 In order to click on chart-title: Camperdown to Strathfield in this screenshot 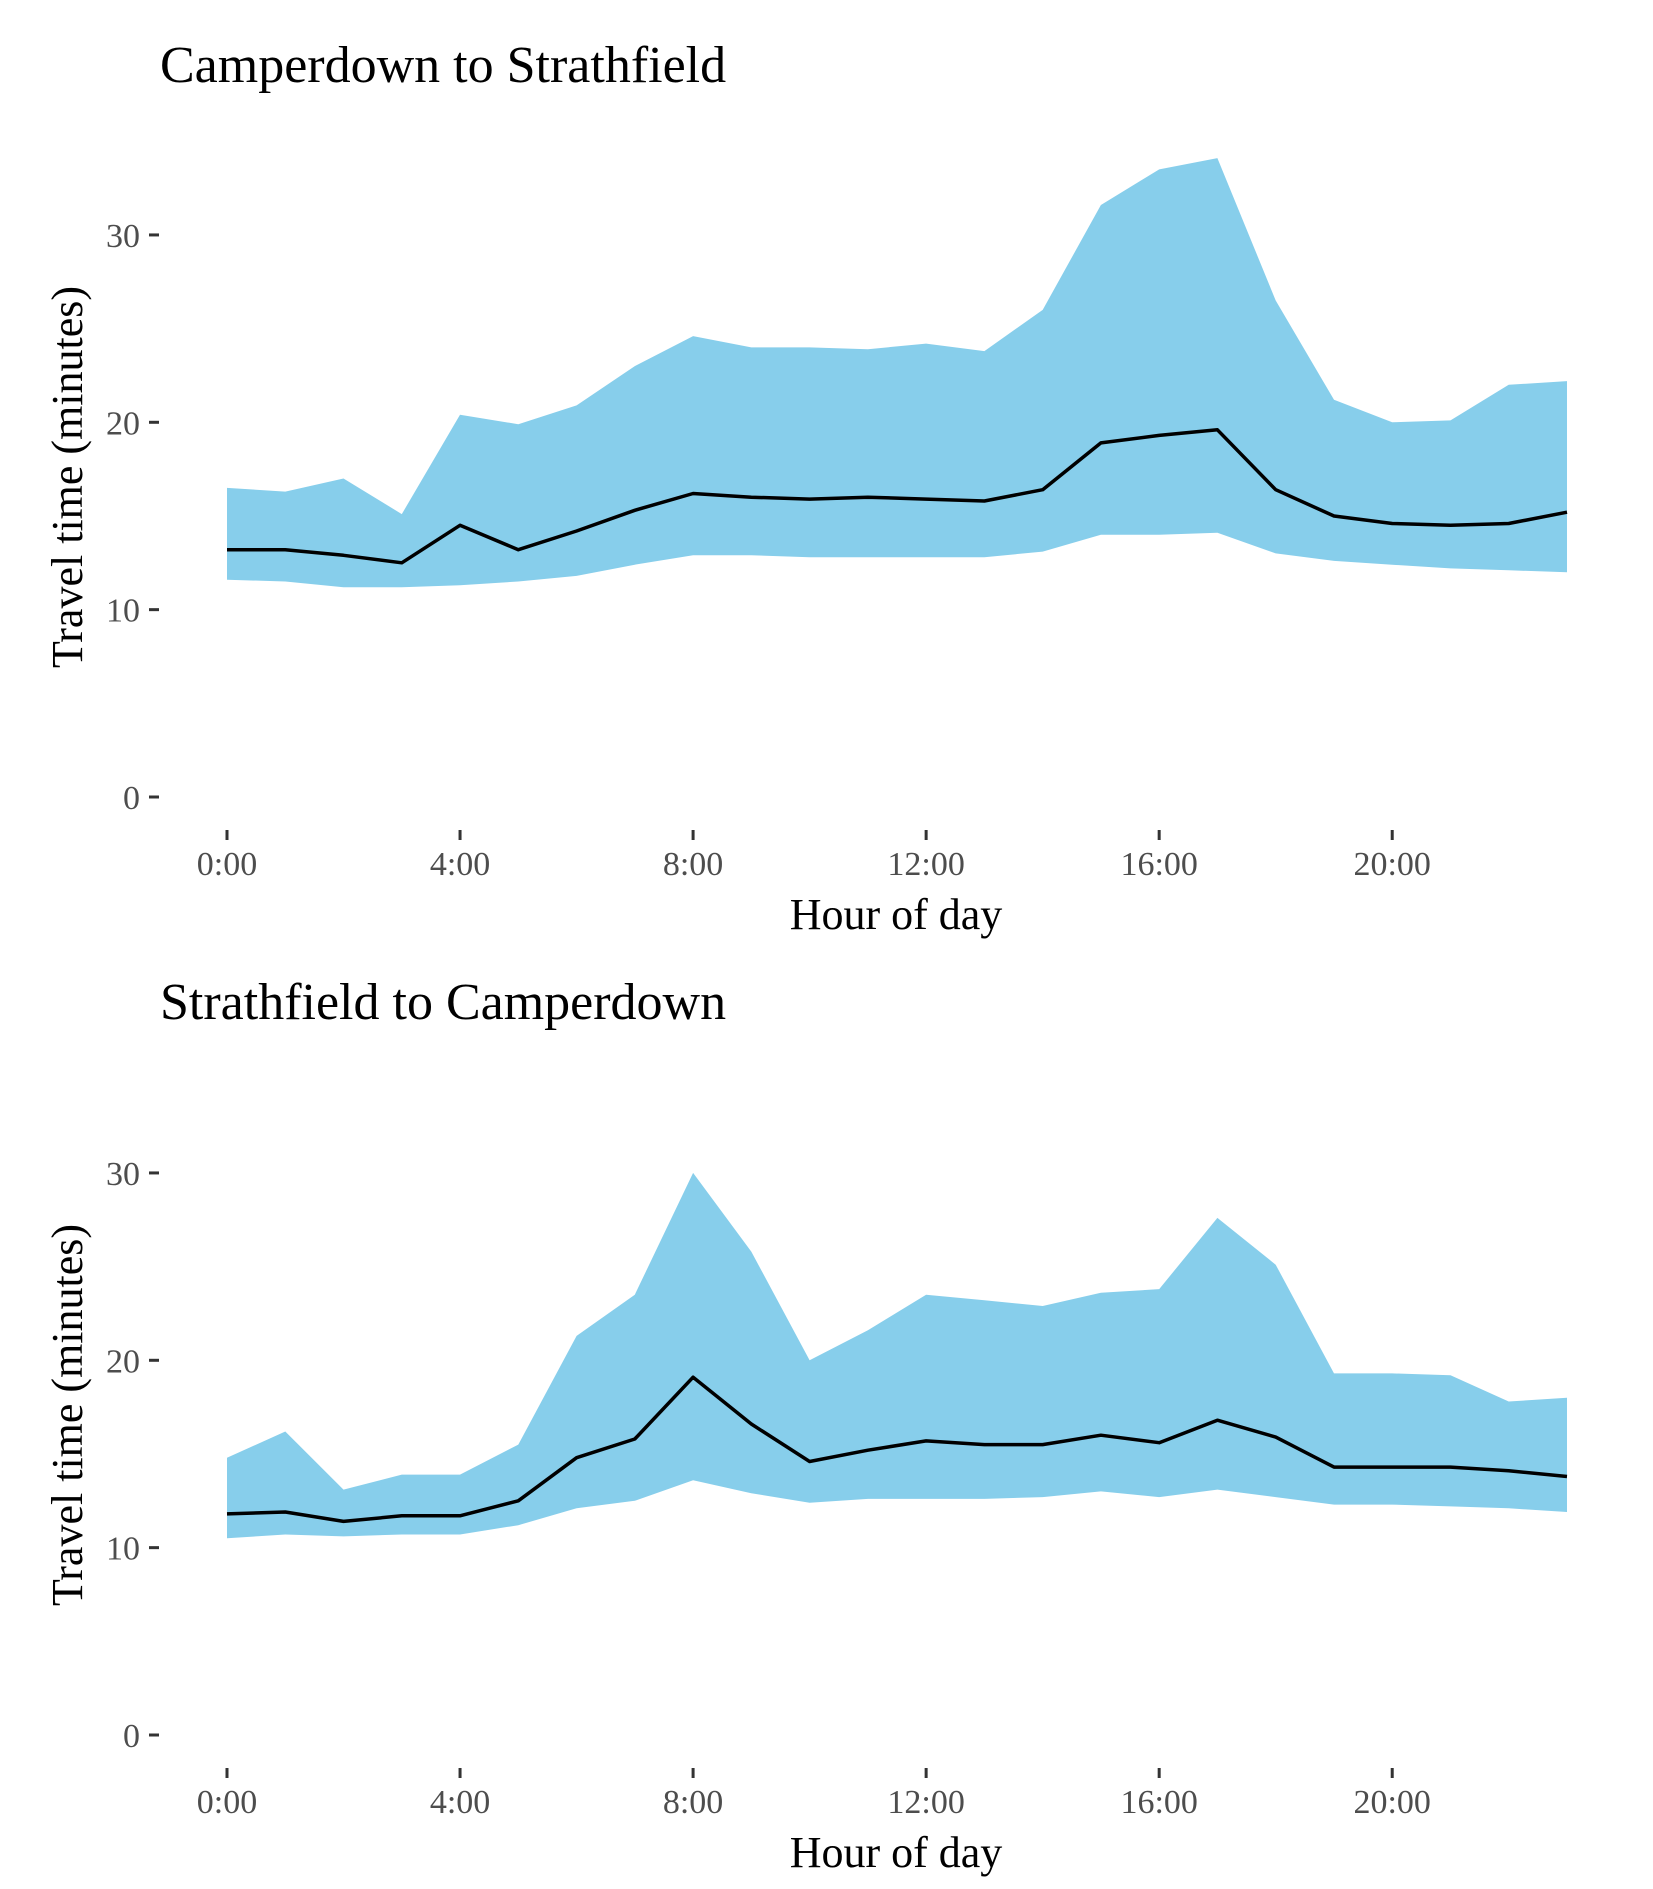, I will do `click(443, 65)`.